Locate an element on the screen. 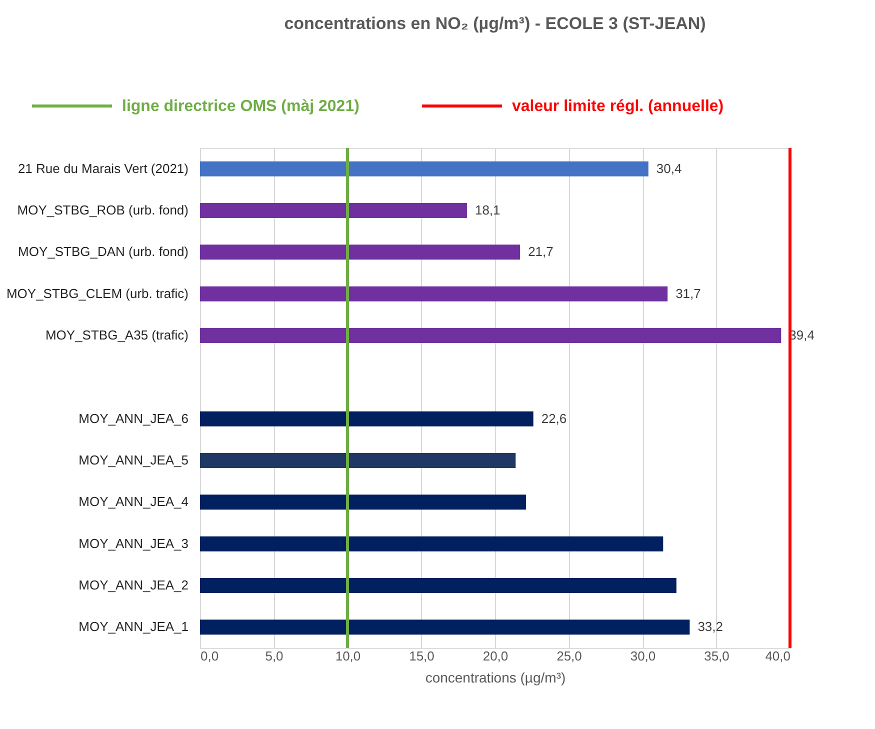 Image resolution: width=875 pixels, height=729 pixels. y-tick-label: MOY_STBG_CLEM (urb. trafic) is located at coordinates (97, 293).